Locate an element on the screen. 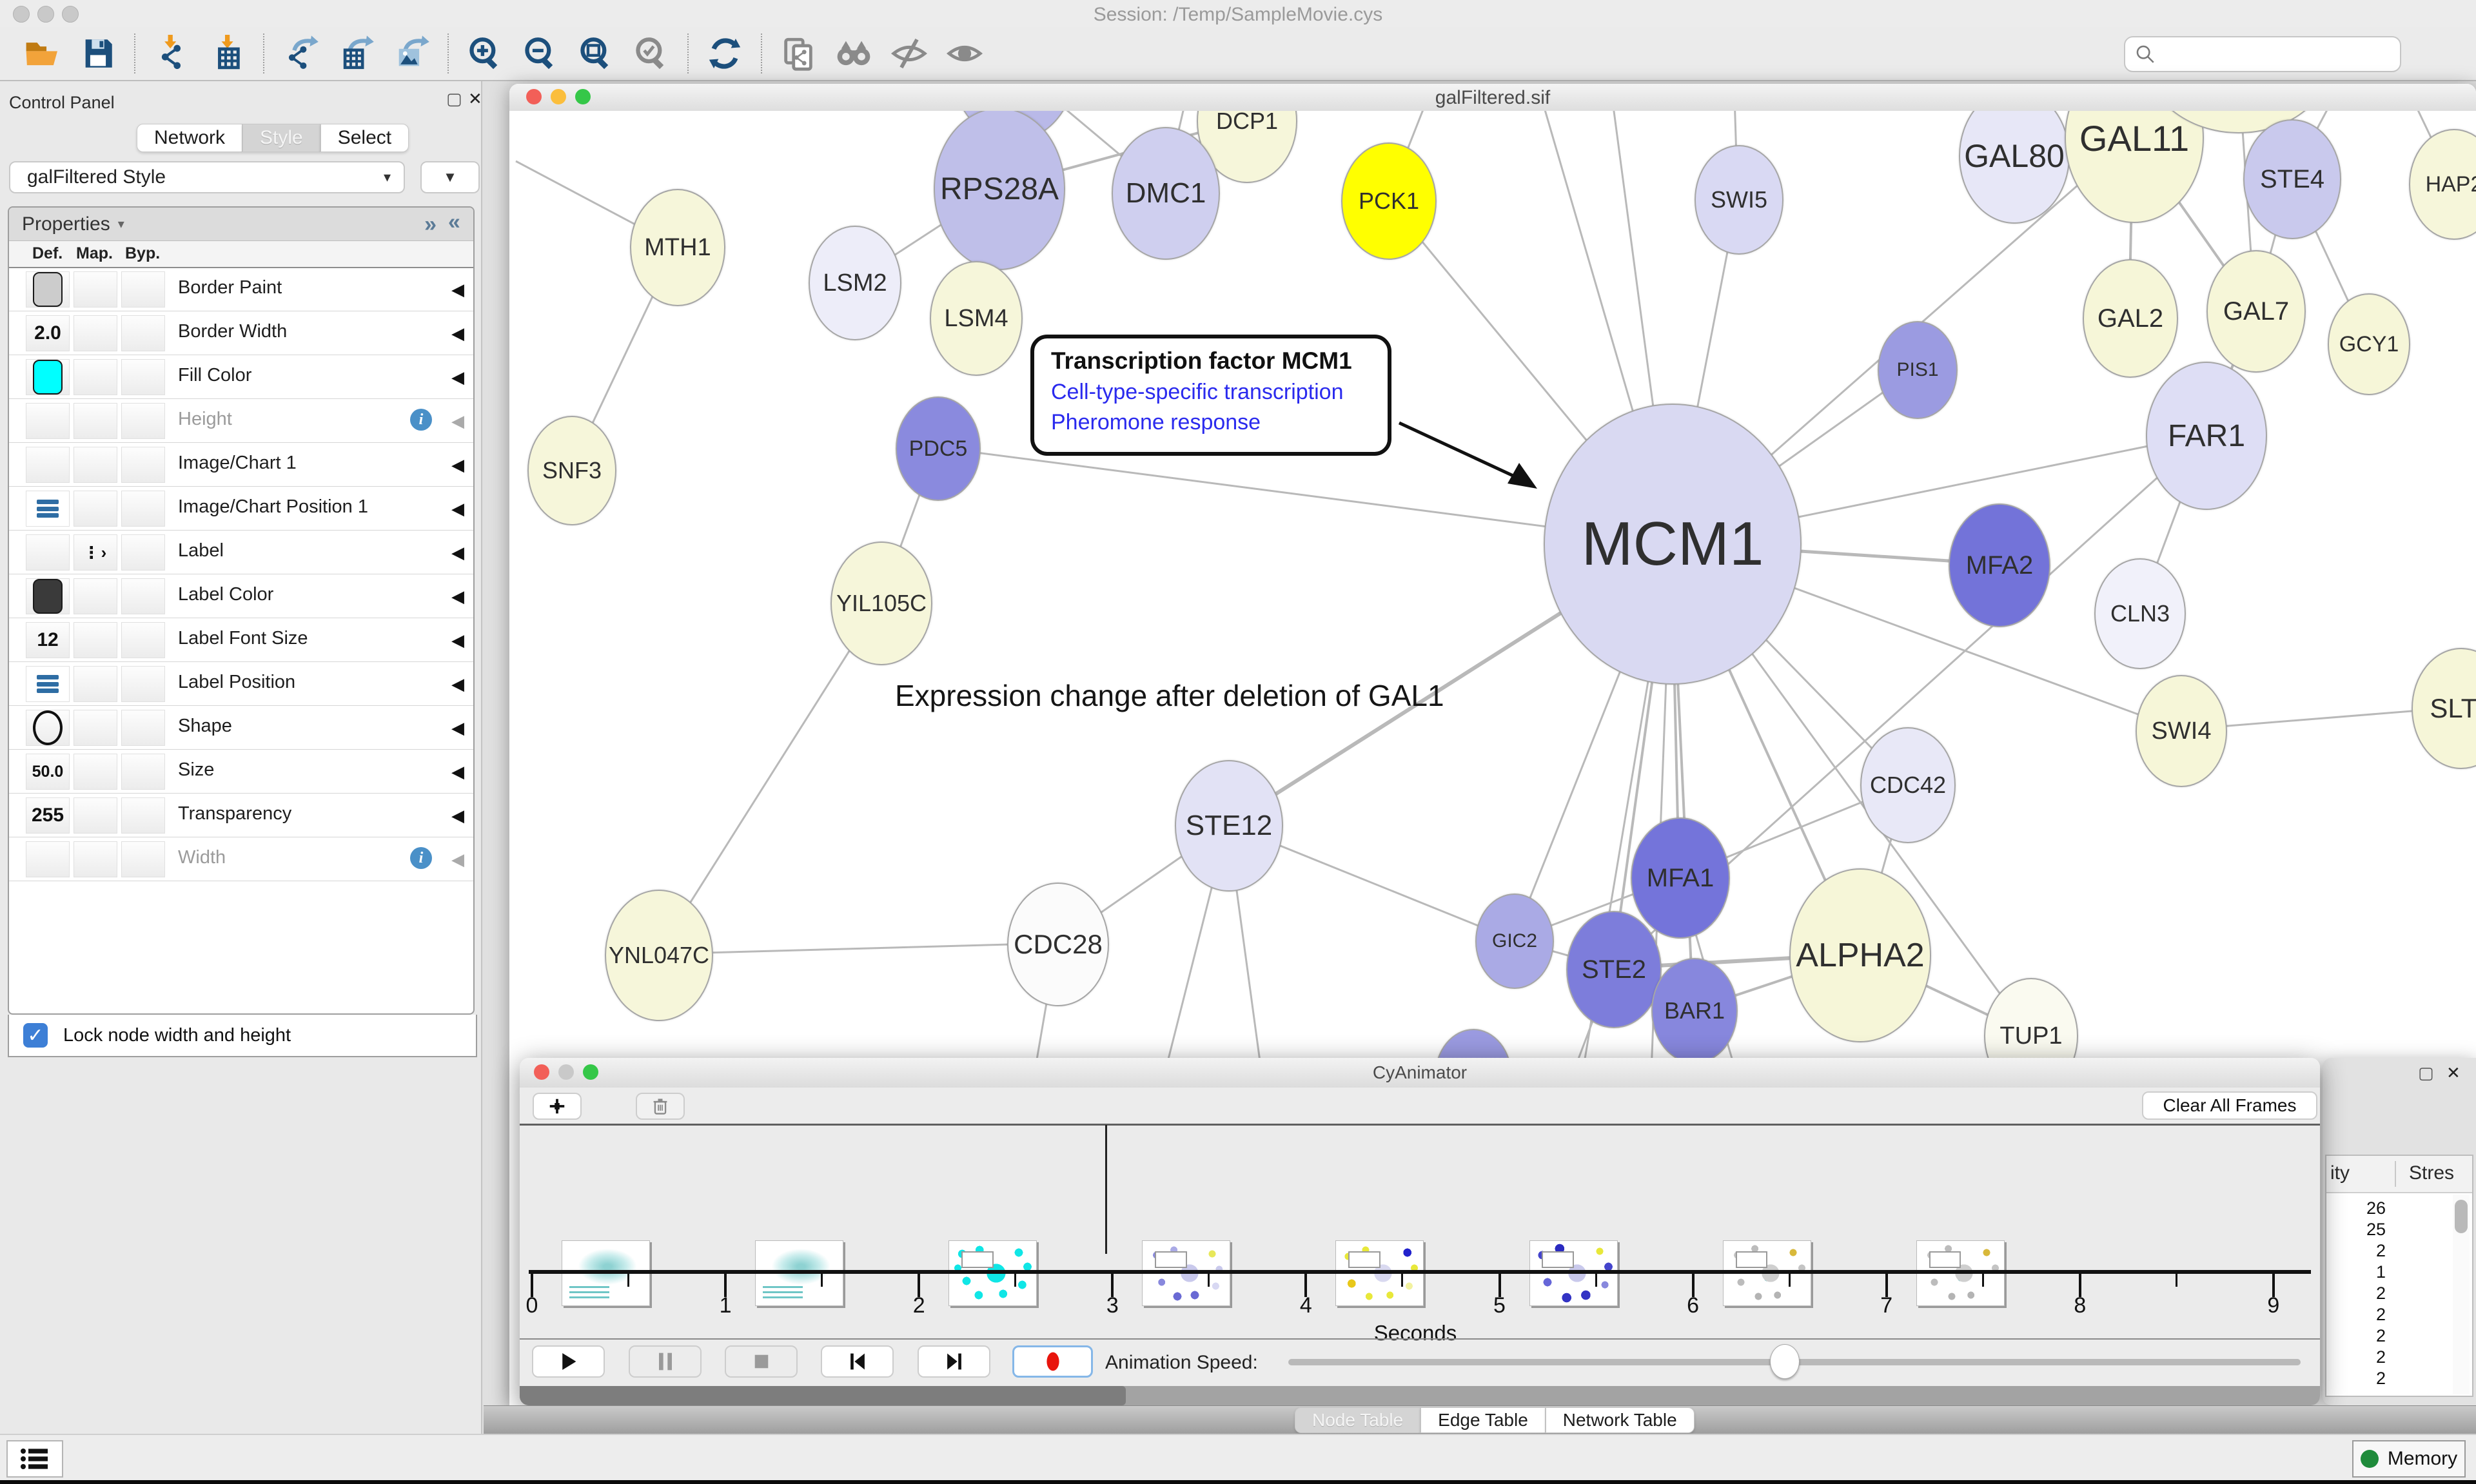 The image size is (2476, 1484). property-row-label-color: Label Color ◀ is located at coordinates (241, 596).